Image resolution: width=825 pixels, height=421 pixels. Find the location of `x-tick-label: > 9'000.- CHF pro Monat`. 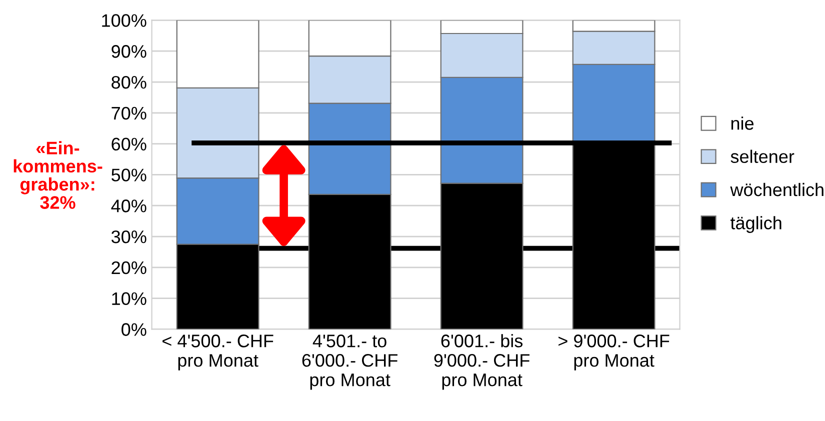

x-tick-label: > 9'000.- CHF pro Monat is located at coordinates (614, 352).